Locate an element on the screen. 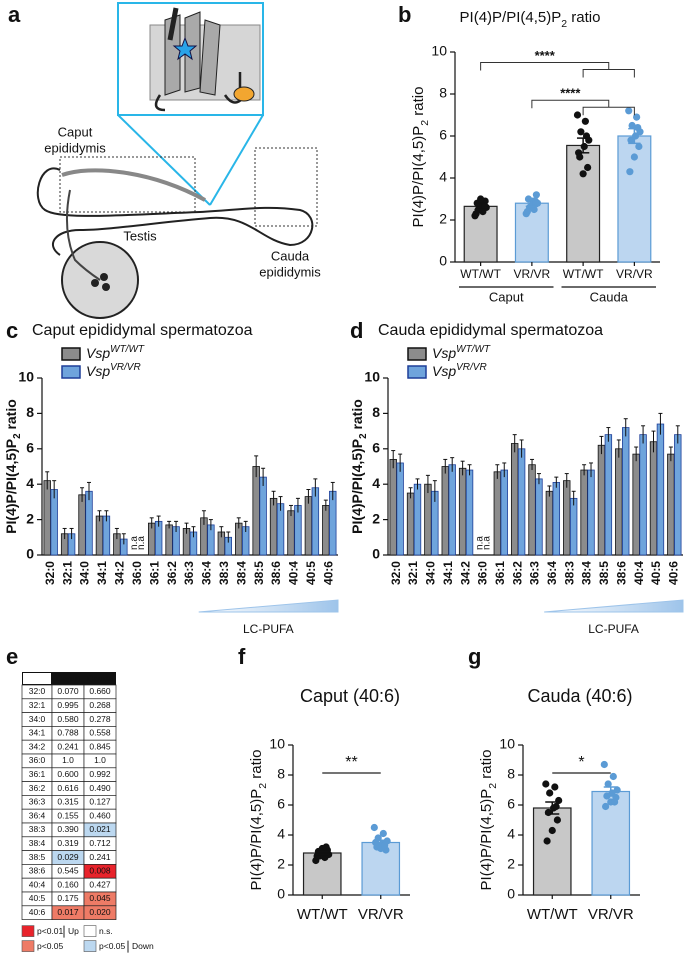 This screenshot has height=954, width=685. y-tick-label: 4 is located at coordinates (281, 834).